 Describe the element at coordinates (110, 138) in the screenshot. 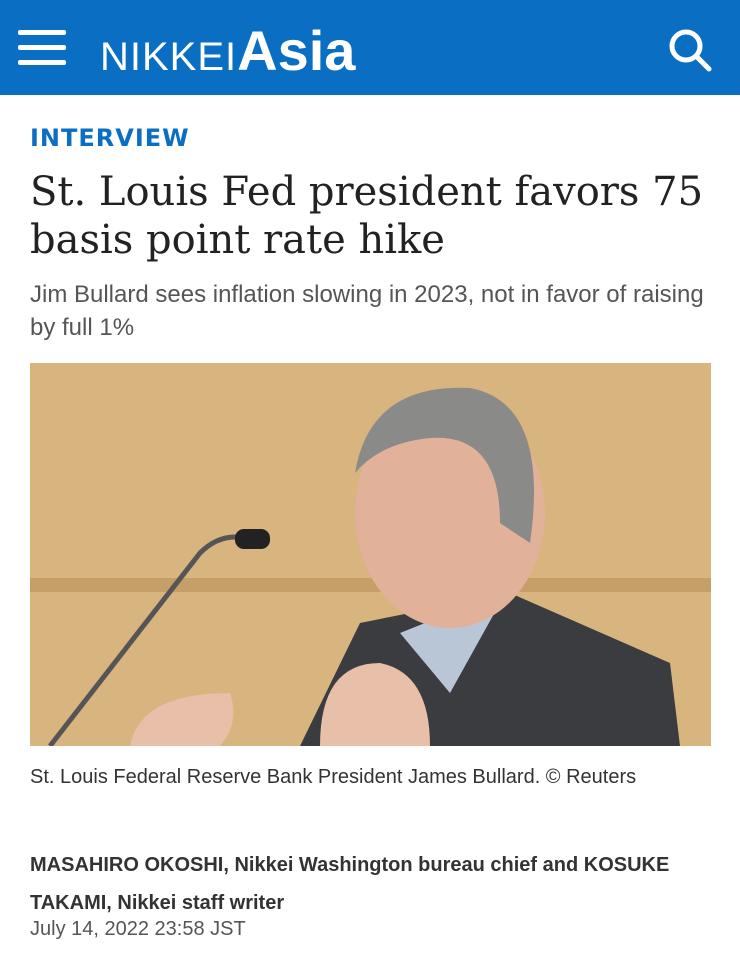

I see `section-label: INTERVIEW` at that location.